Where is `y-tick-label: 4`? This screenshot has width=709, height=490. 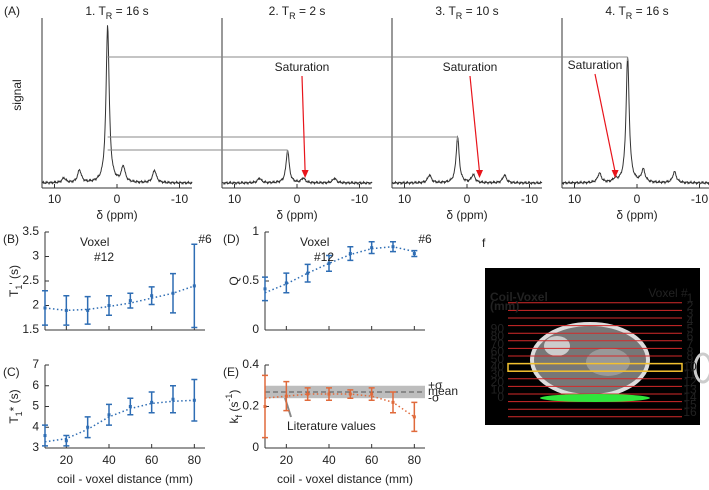
y-tick-label: 4 is located at coordinates (35, 426).